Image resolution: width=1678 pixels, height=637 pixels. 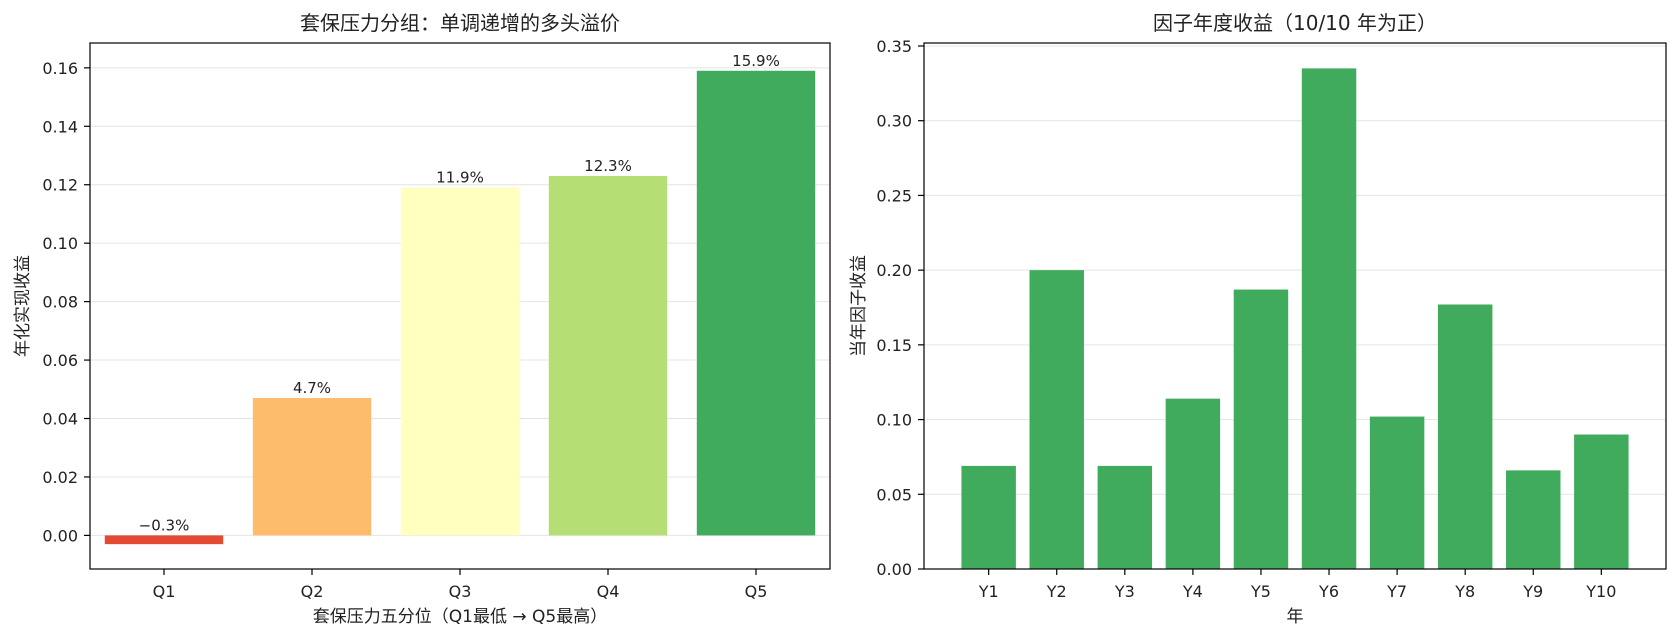 I want to click on y-tick-label: 0.35, so click(x=894, y=46).